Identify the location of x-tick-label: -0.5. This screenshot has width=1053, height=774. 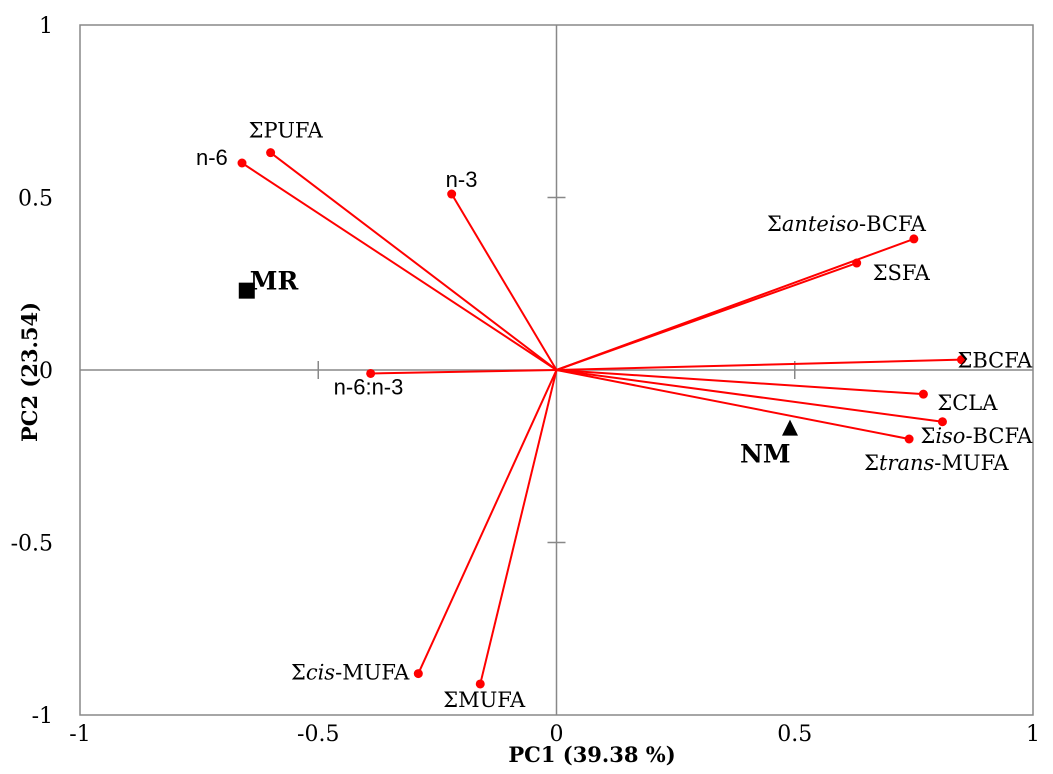
(318, 734).